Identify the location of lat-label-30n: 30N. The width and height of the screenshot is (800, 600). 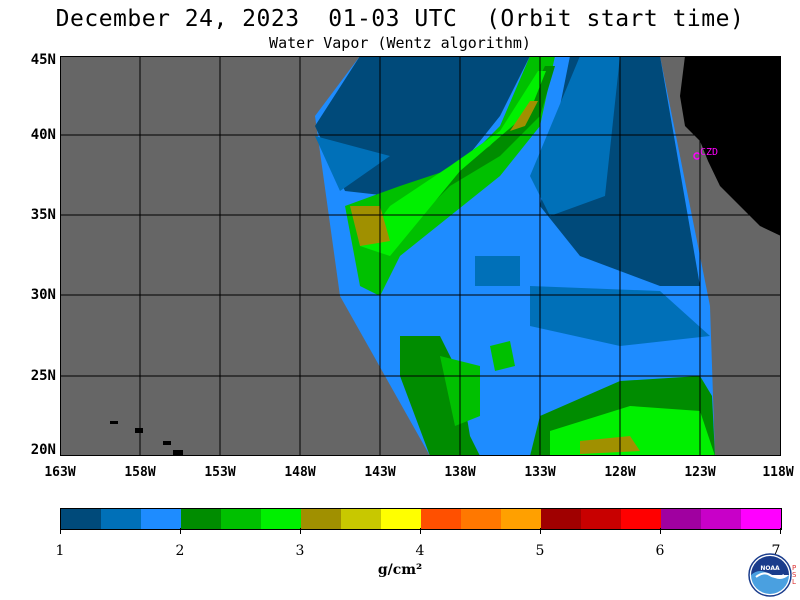
(43, 295).